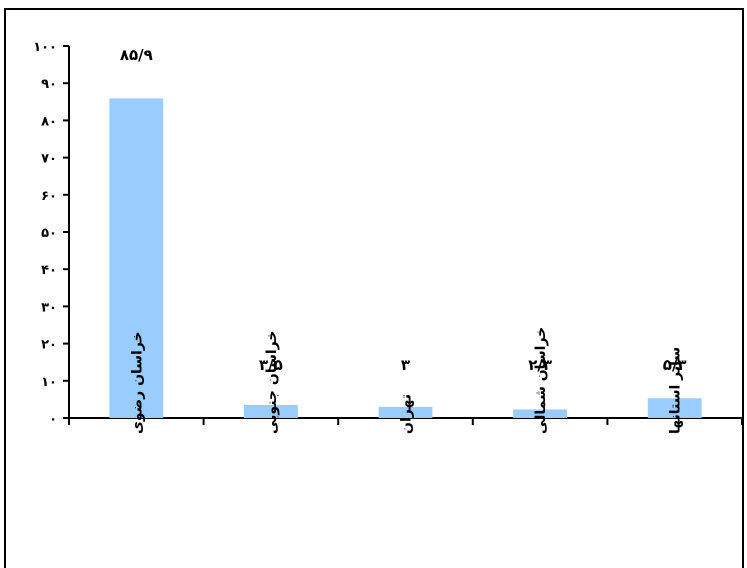  I want to click on y-tick-label: ۰, so click(53, 419).